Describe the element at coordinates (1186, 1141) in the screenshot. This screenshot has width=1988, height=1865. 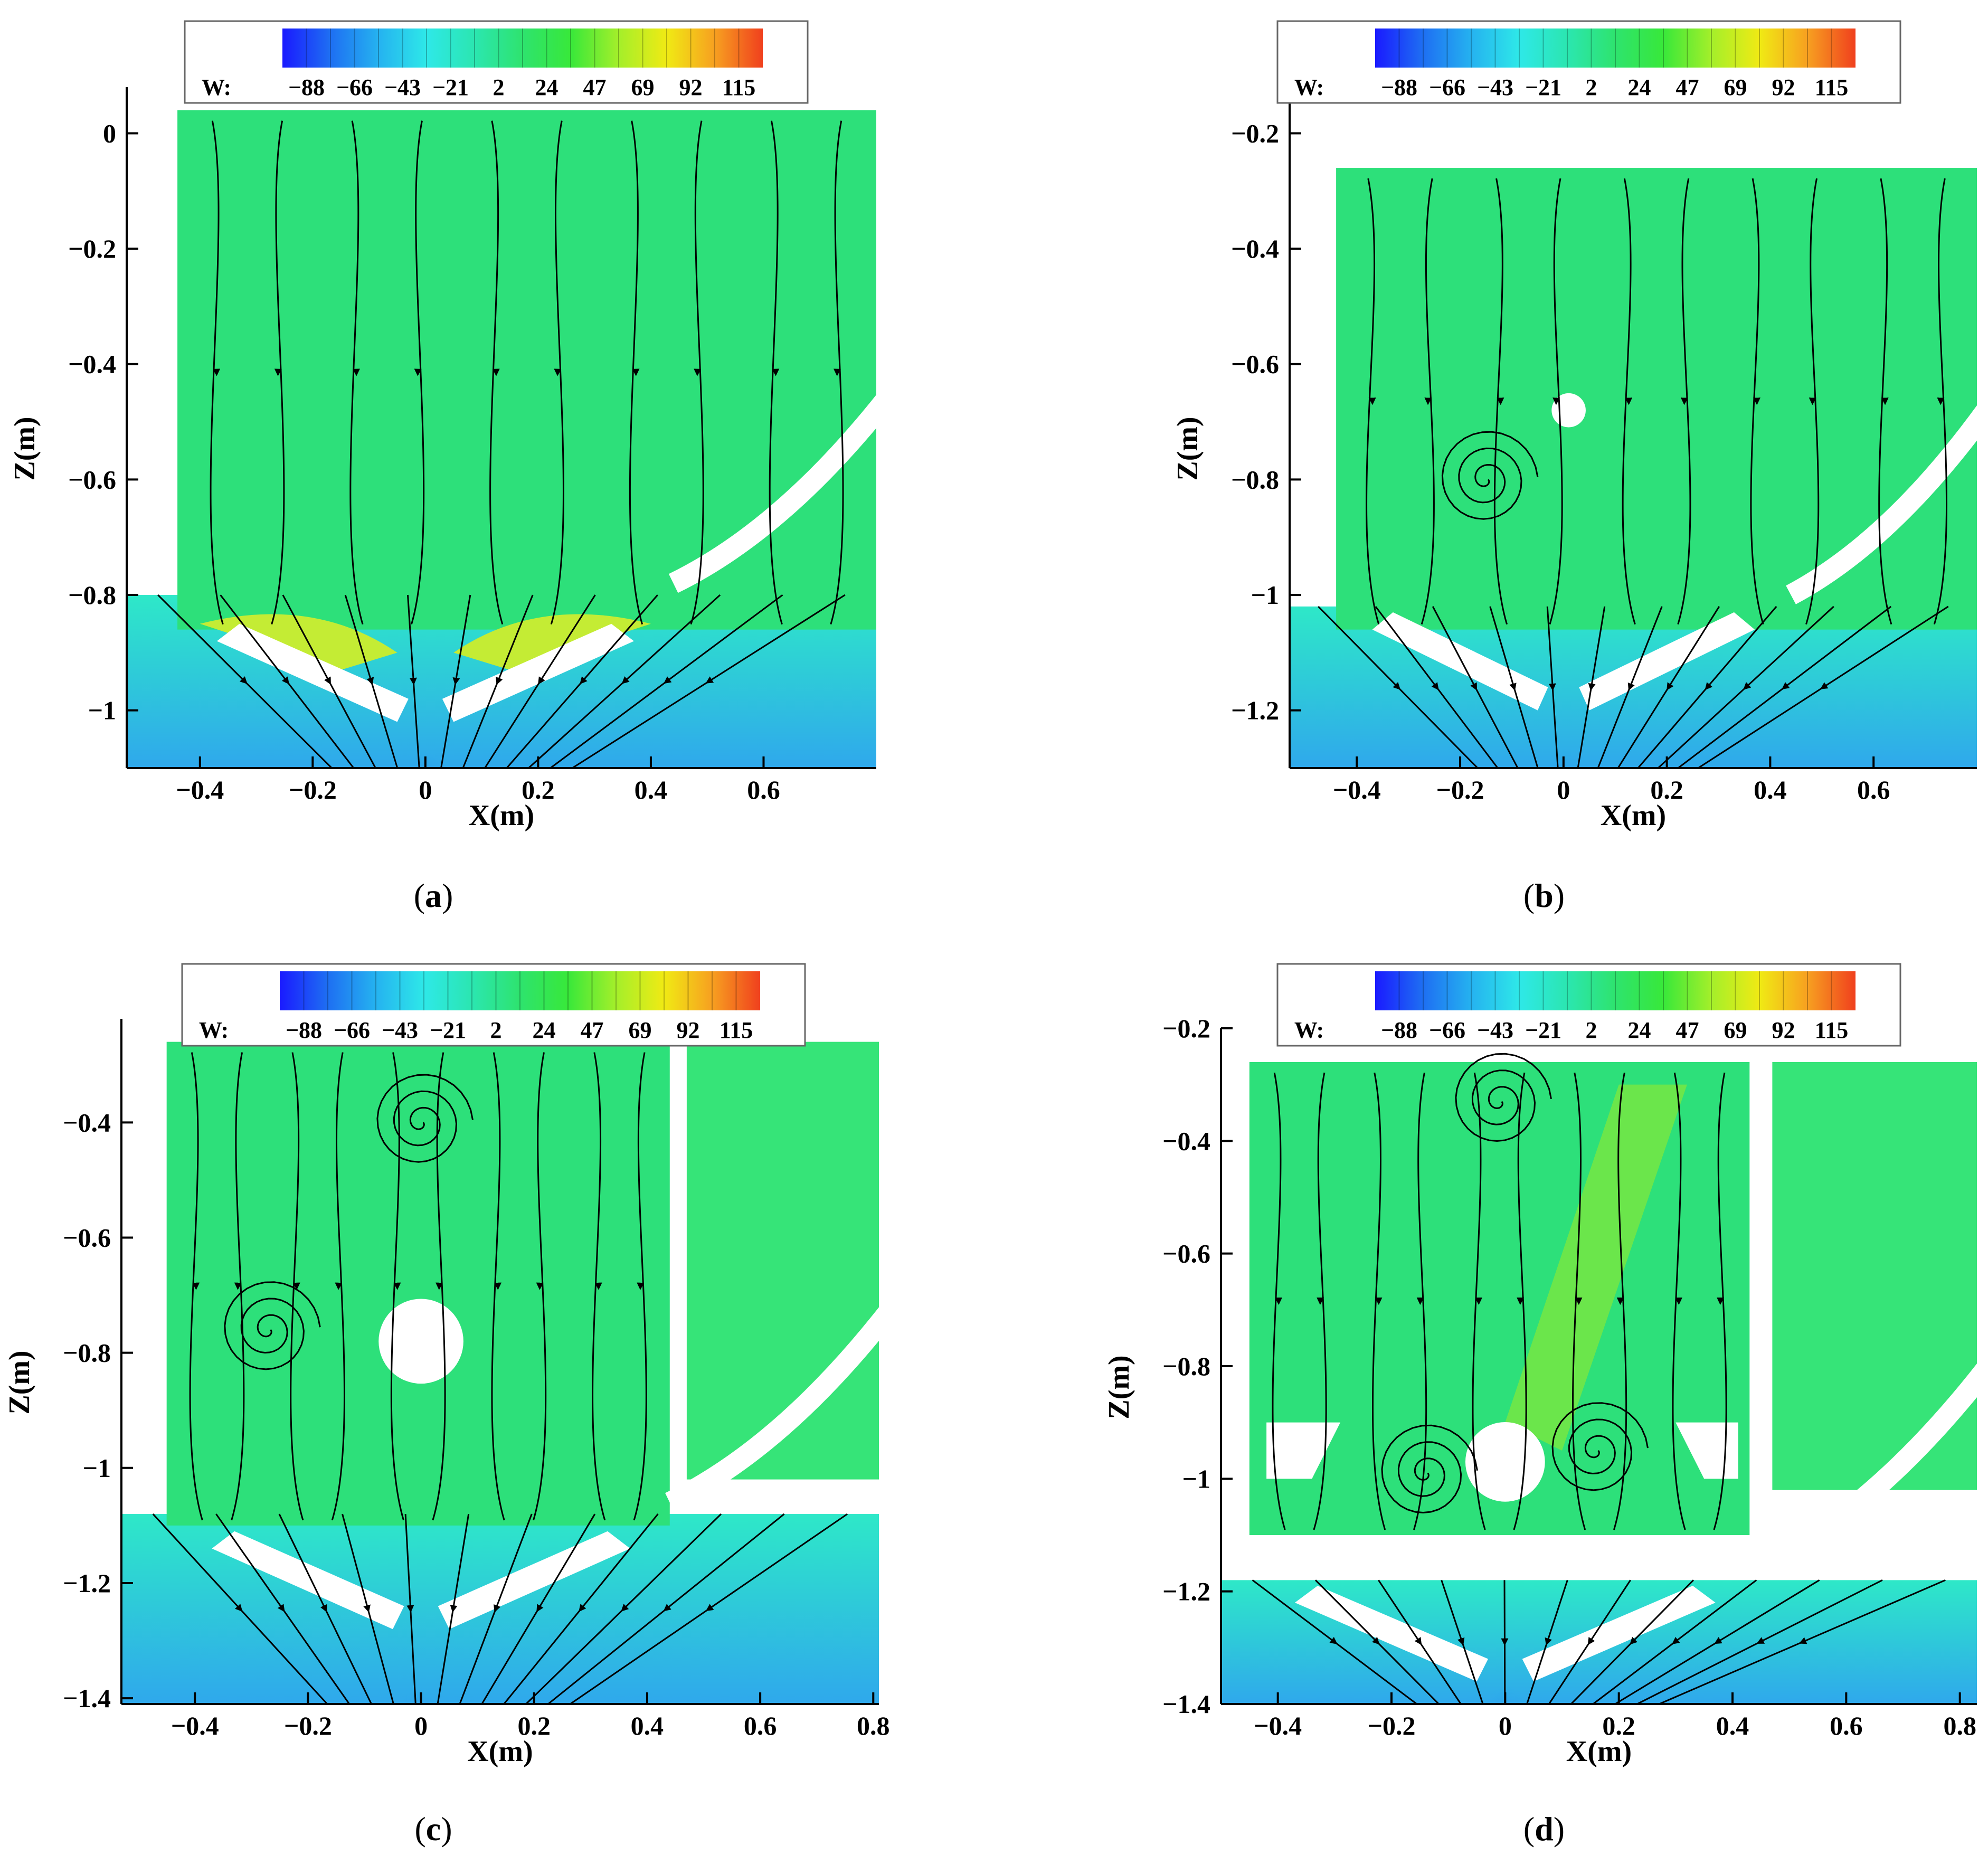
I see `y-tick-label: −0.4` at that location.